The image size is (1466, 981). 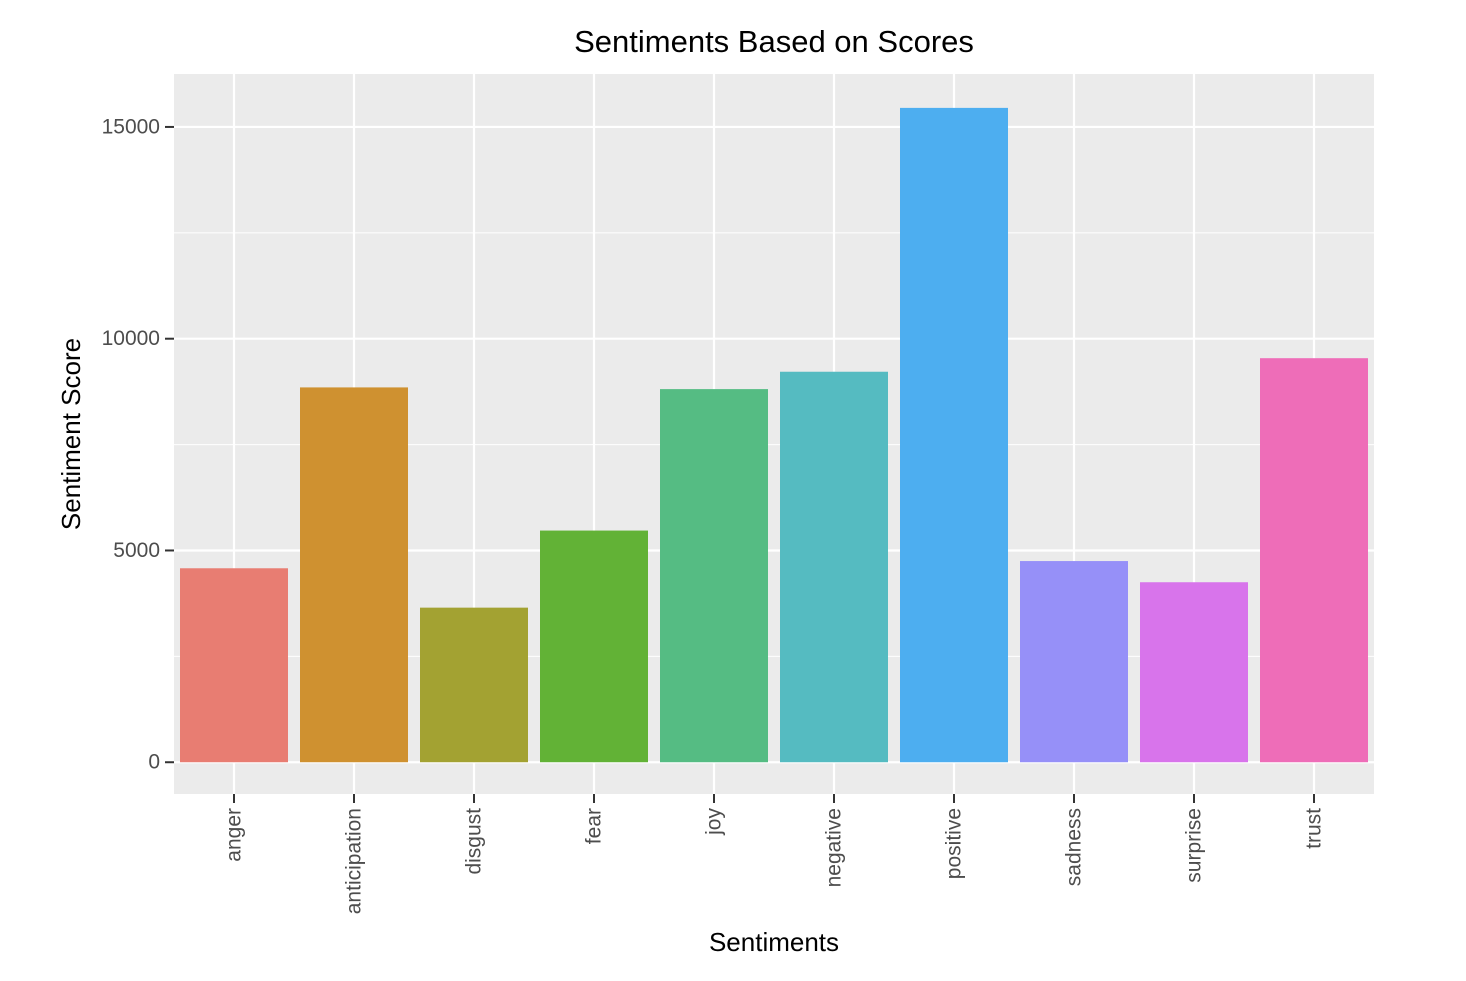 I want to click on y-axis-title: Sentiment Score, so click(x=71, y=434).